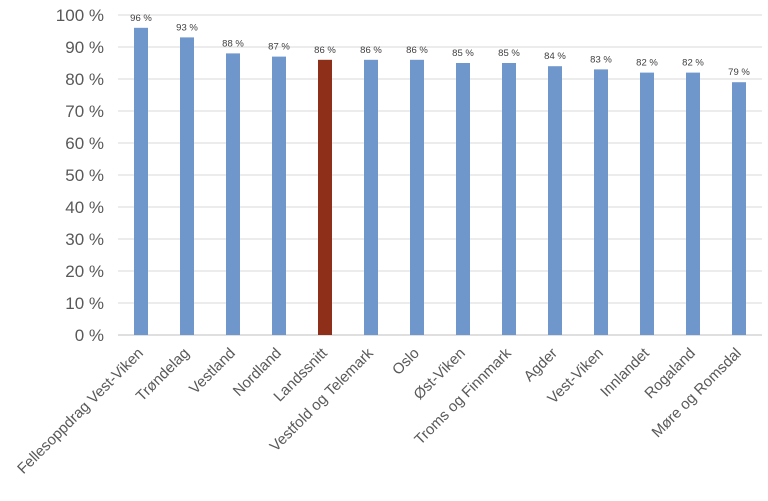  I want to click on y-tick-label: 0 %, so click(89, 335).